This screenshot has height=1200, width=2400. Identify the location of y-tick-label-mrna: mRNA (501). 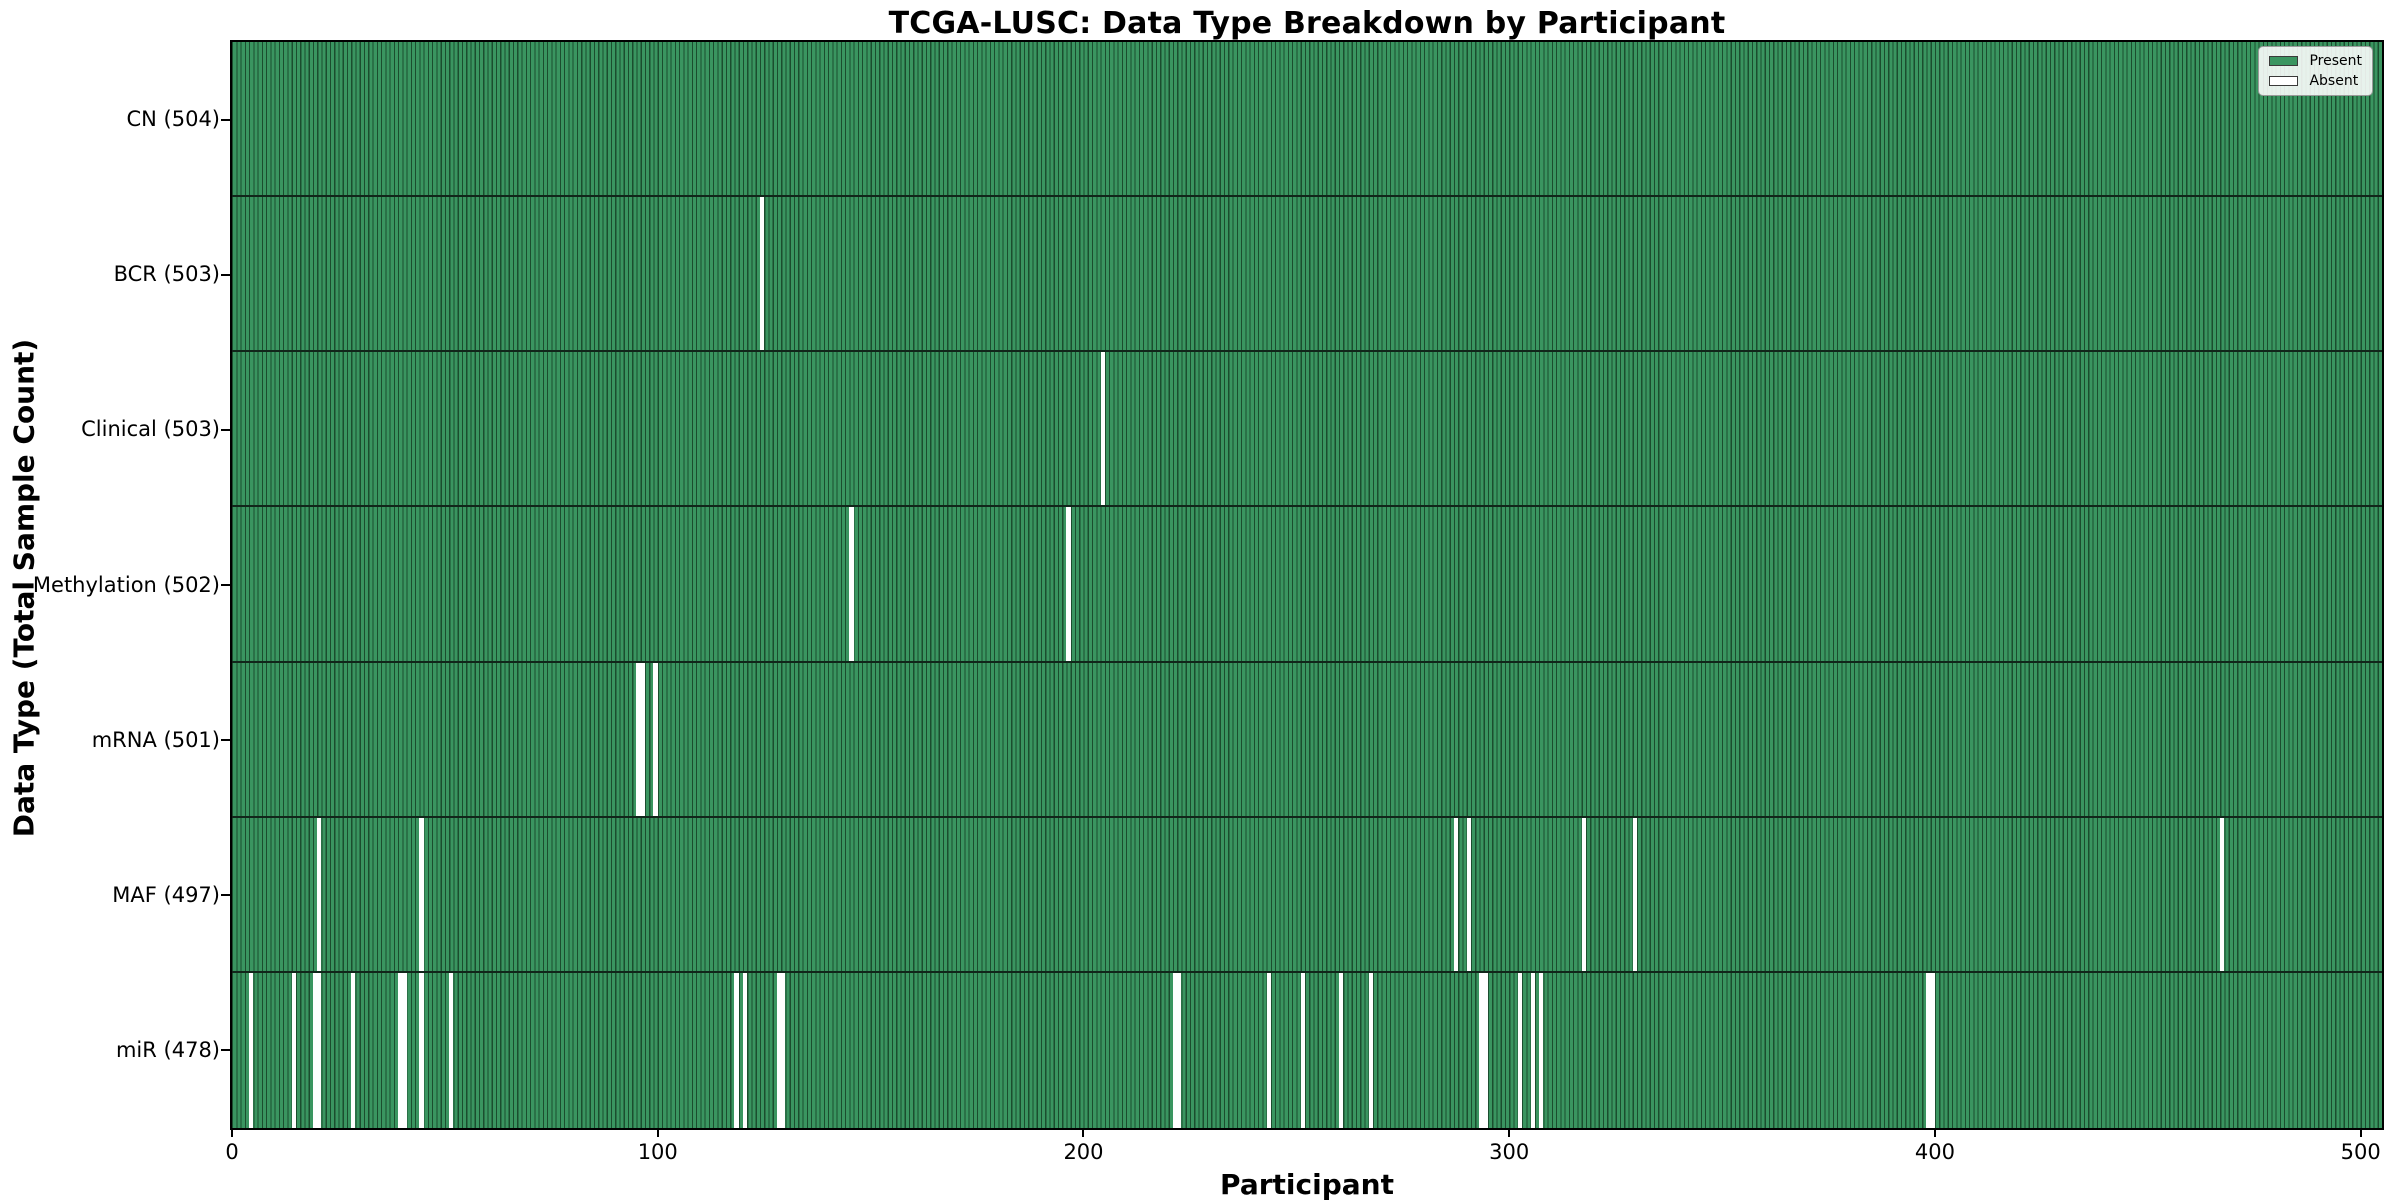
(155, 739).